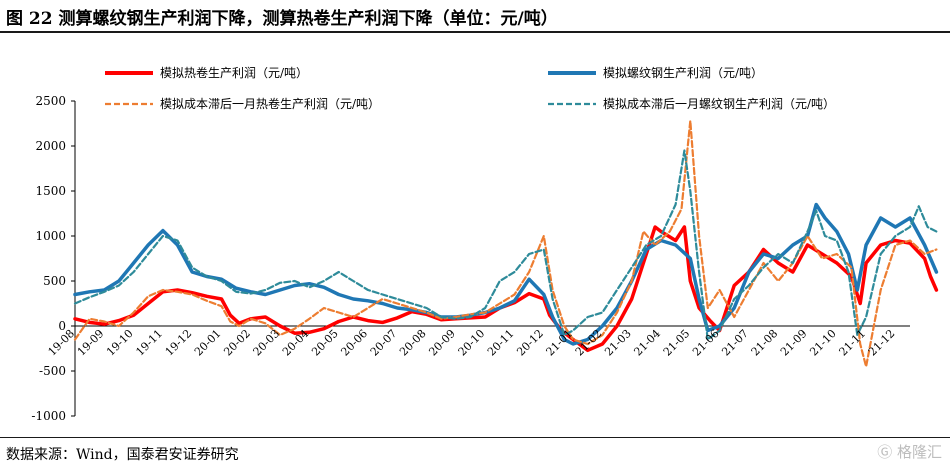 The width and height of the screenshot is (950, 467). Describe the element at coordinates (823, 343) in the screenshot. I see `x-tick-label: 21-10` at that location.